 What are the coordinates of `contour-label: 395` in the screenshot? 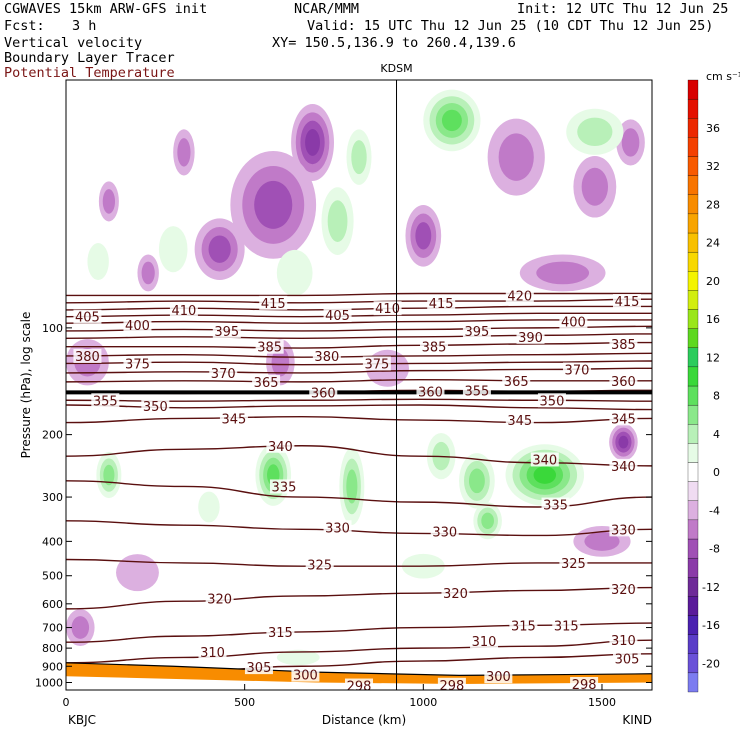 It's located at (477, 332).